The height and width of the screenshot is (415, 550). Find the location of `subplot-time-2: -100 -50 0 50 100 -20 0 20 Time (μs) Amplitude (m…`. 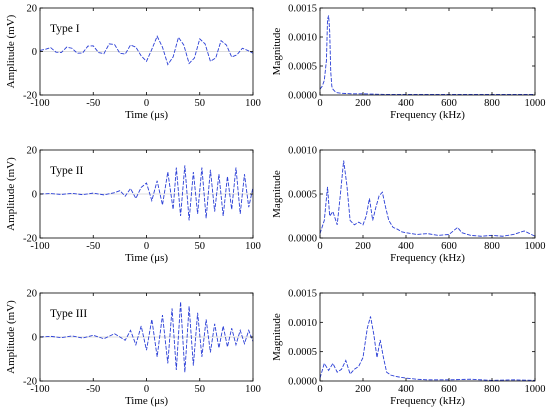

subplot-time-2: -100 -50 0 50 100 -20 0 20 Time (μs) Amplitude (m… is located at coordinates (133, 205).